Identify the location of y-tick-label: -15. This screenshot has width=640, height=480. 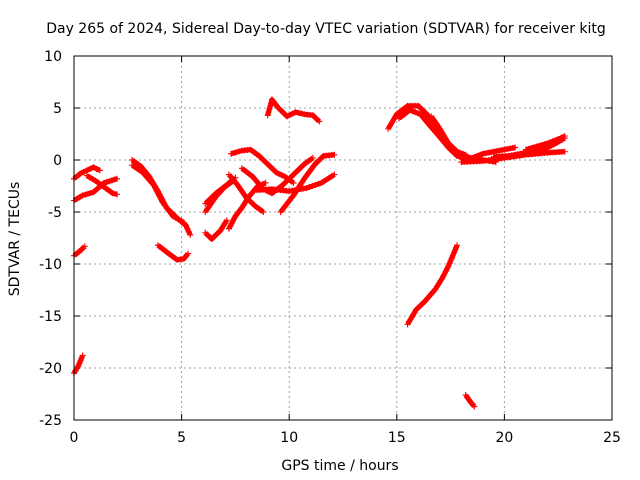
(50, 317).